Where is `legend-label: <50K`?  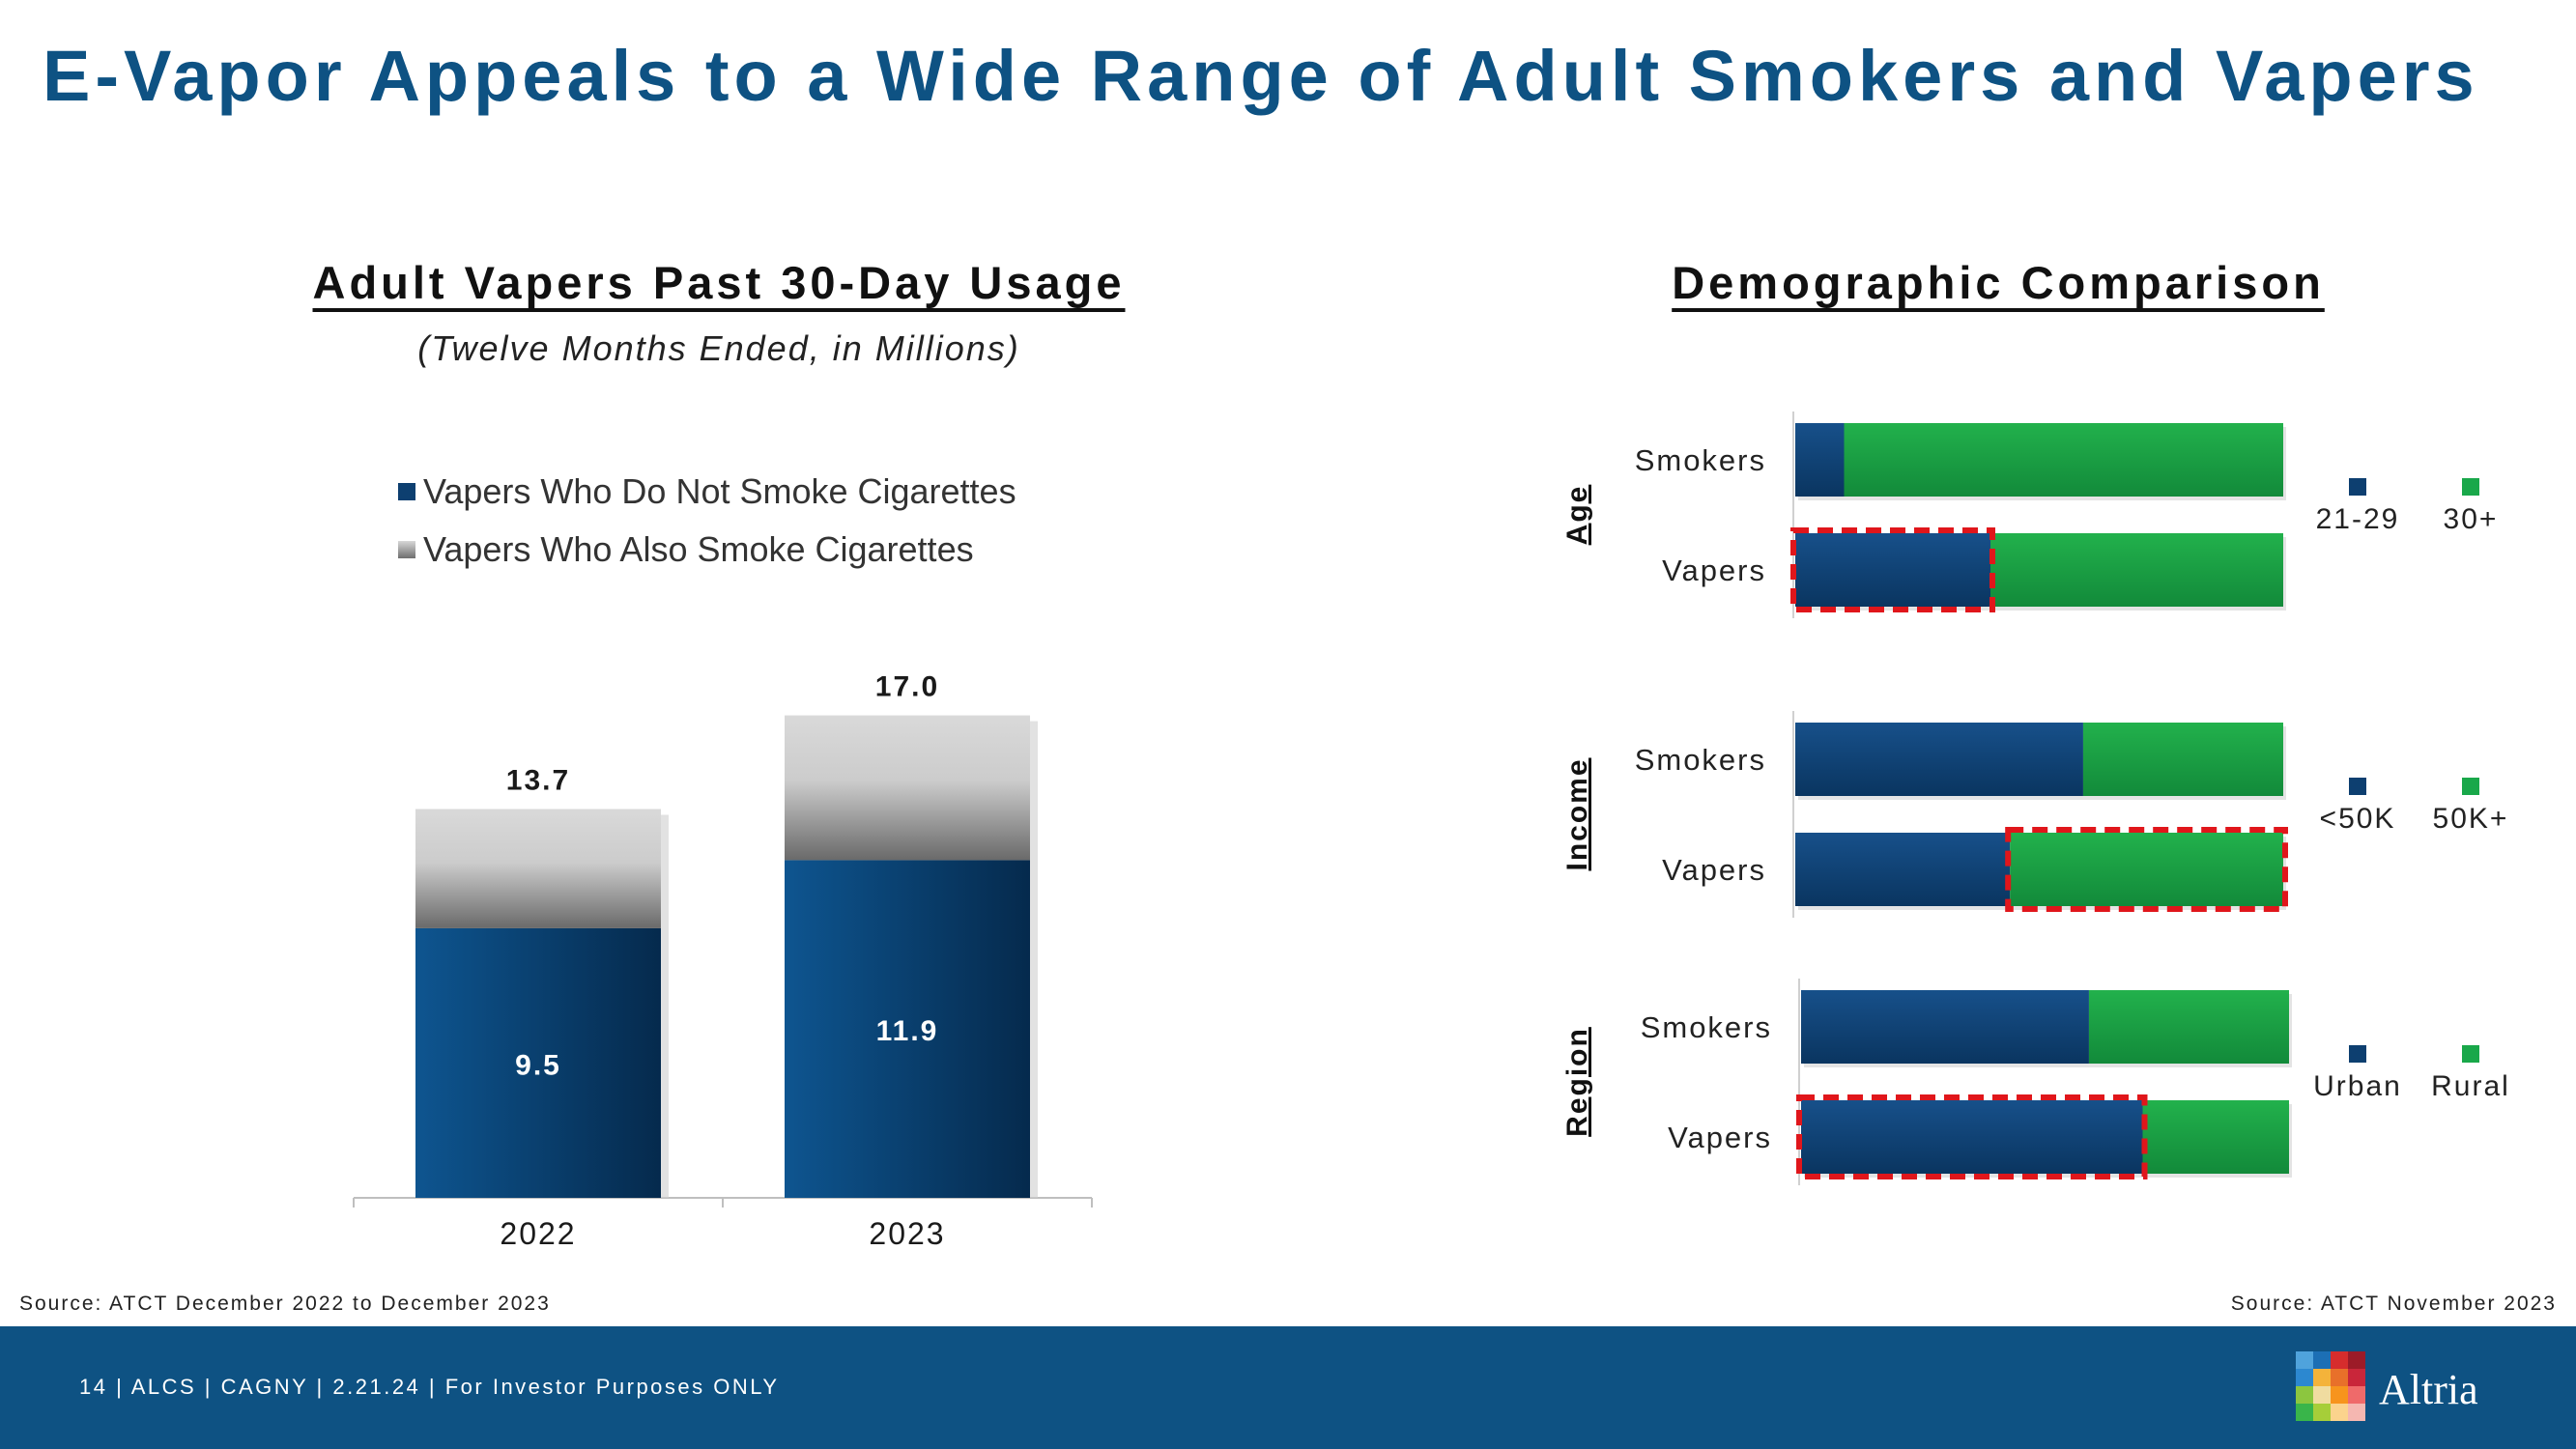
legend-label: <50K is located at coordinates (2358, 819).